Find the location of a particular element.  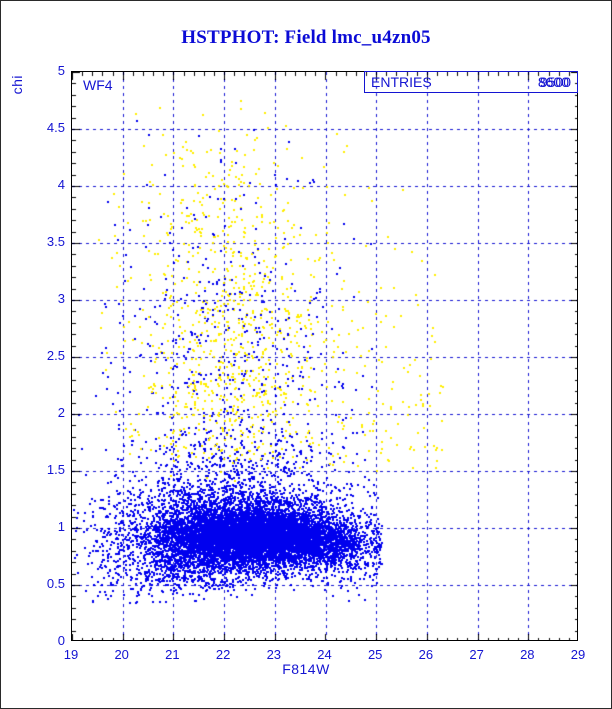

x-axis-title: F814W is located at coordinates (306, 669).